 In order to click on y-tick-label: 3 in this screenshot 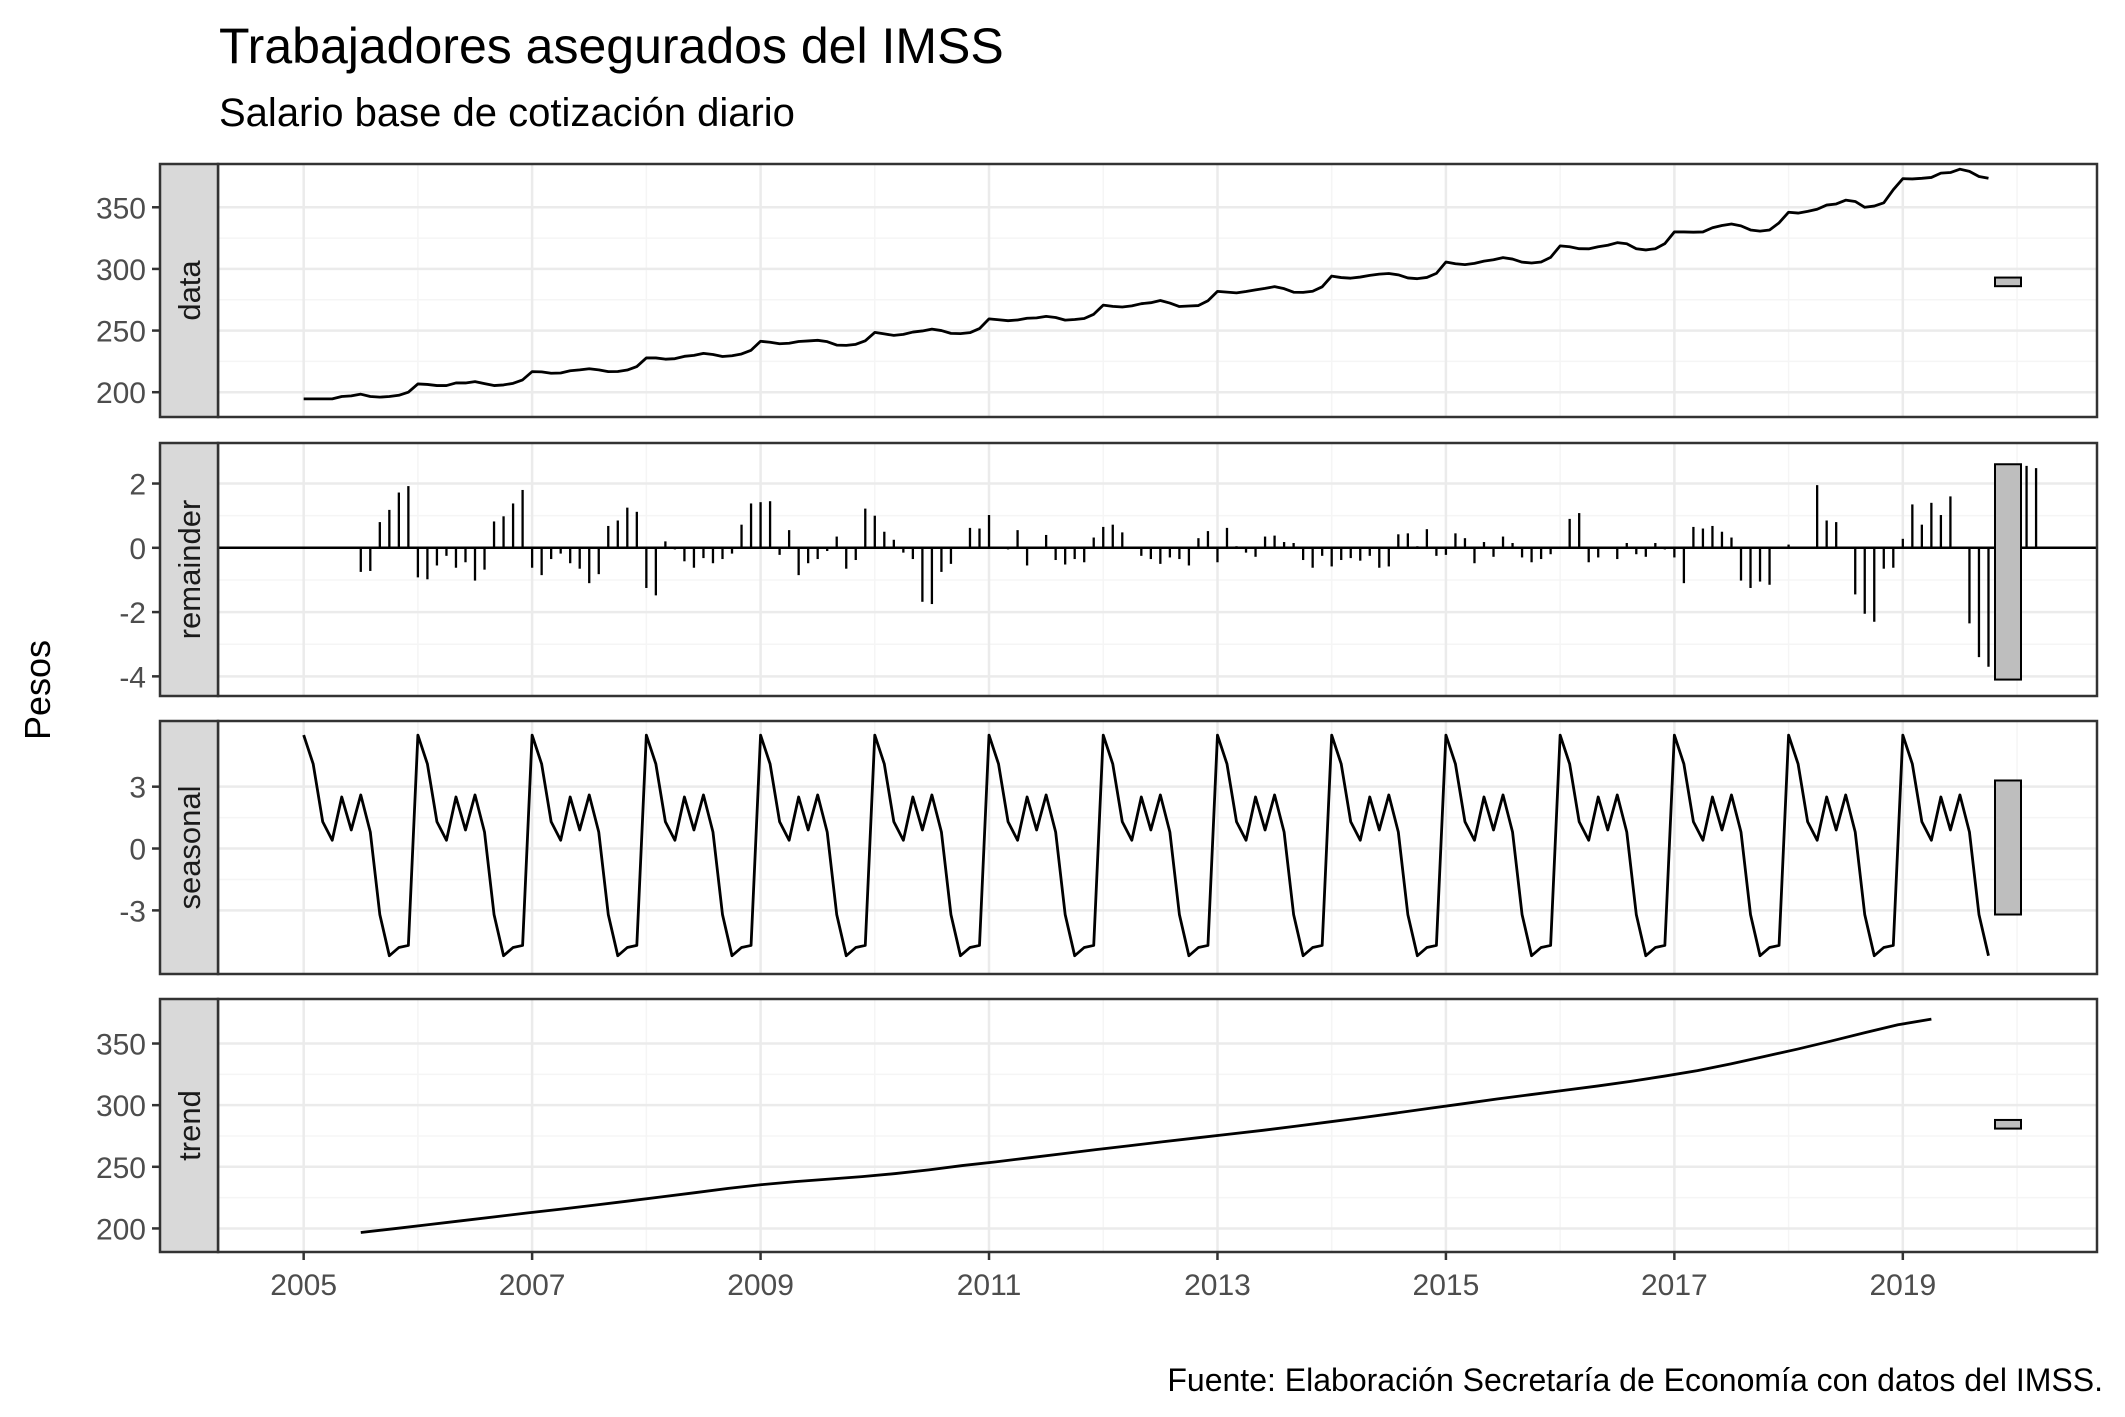, I will do `click(137, 788)`.